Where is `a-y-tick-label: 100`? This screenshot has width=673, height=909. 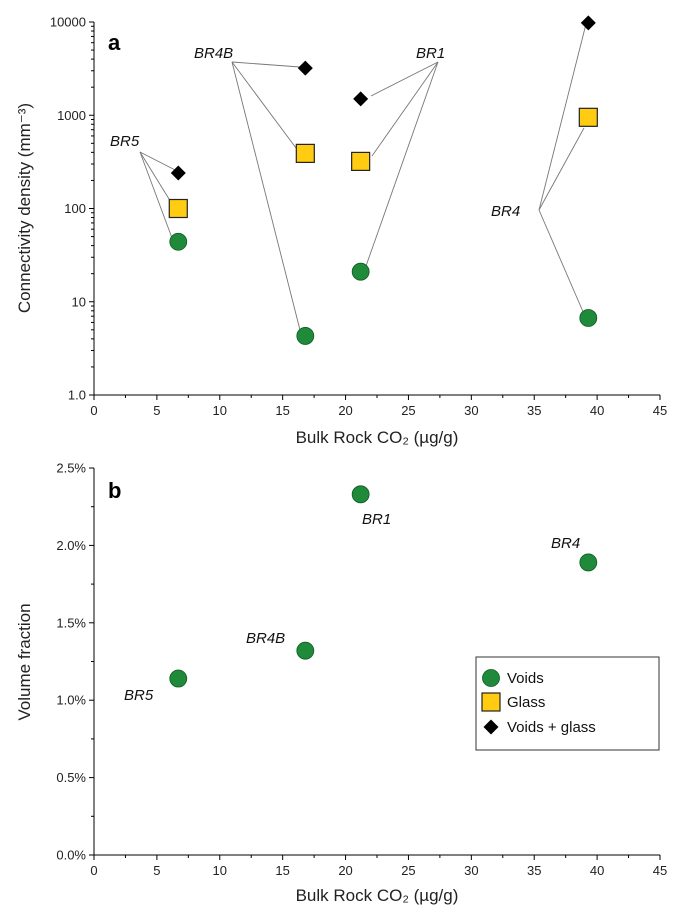
a-y-tick-label: 100 is located at coordinates (75, 208).